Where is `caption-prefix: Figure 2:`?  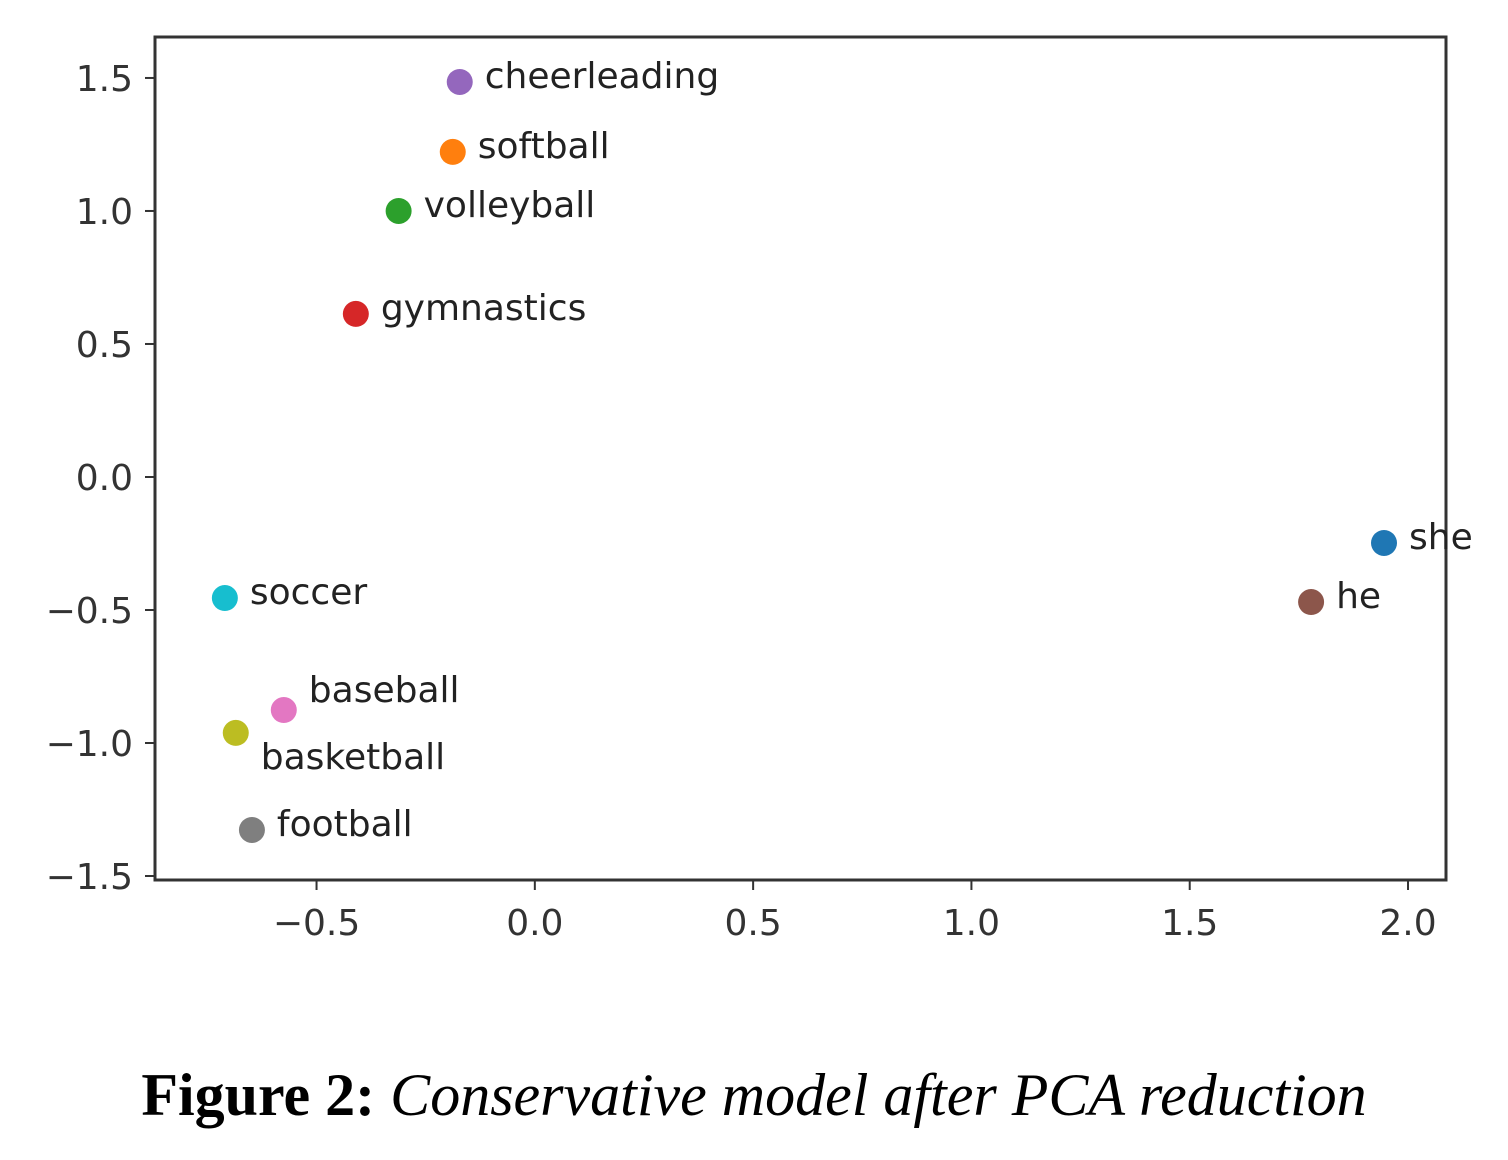
caption-prefix: Figure 2: is located at coordinates (258, 1095).